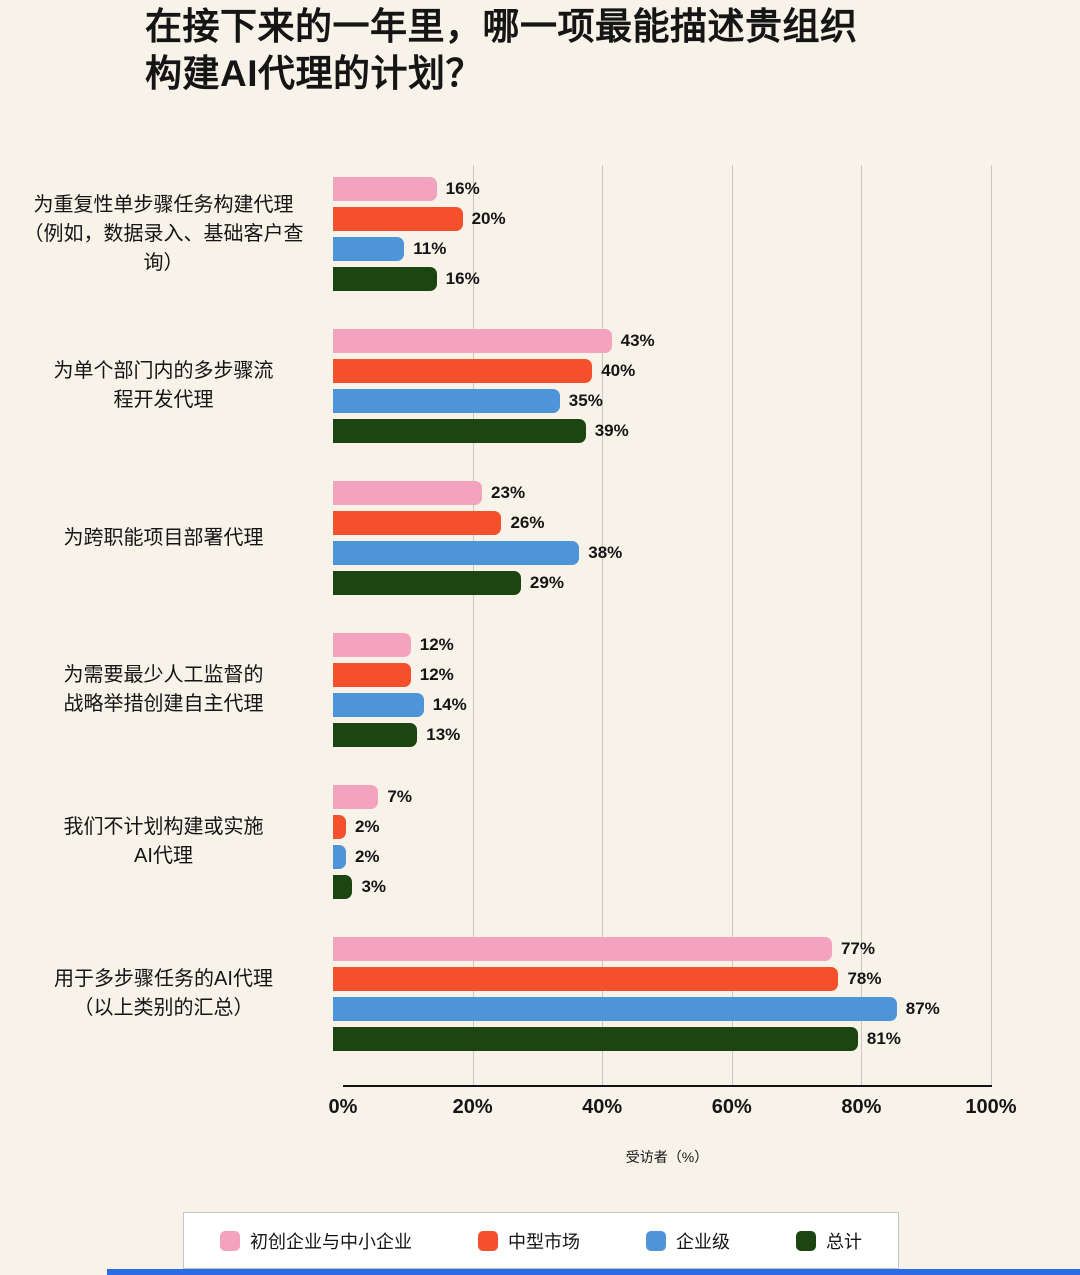 This screenshot has width=1080, height=1275. Describe the element at coordinates (496, 842) in the screenshot. I see `category-row: 我们不计划构建或实施 AI代理 7% 2% 2% 3%` at that location.